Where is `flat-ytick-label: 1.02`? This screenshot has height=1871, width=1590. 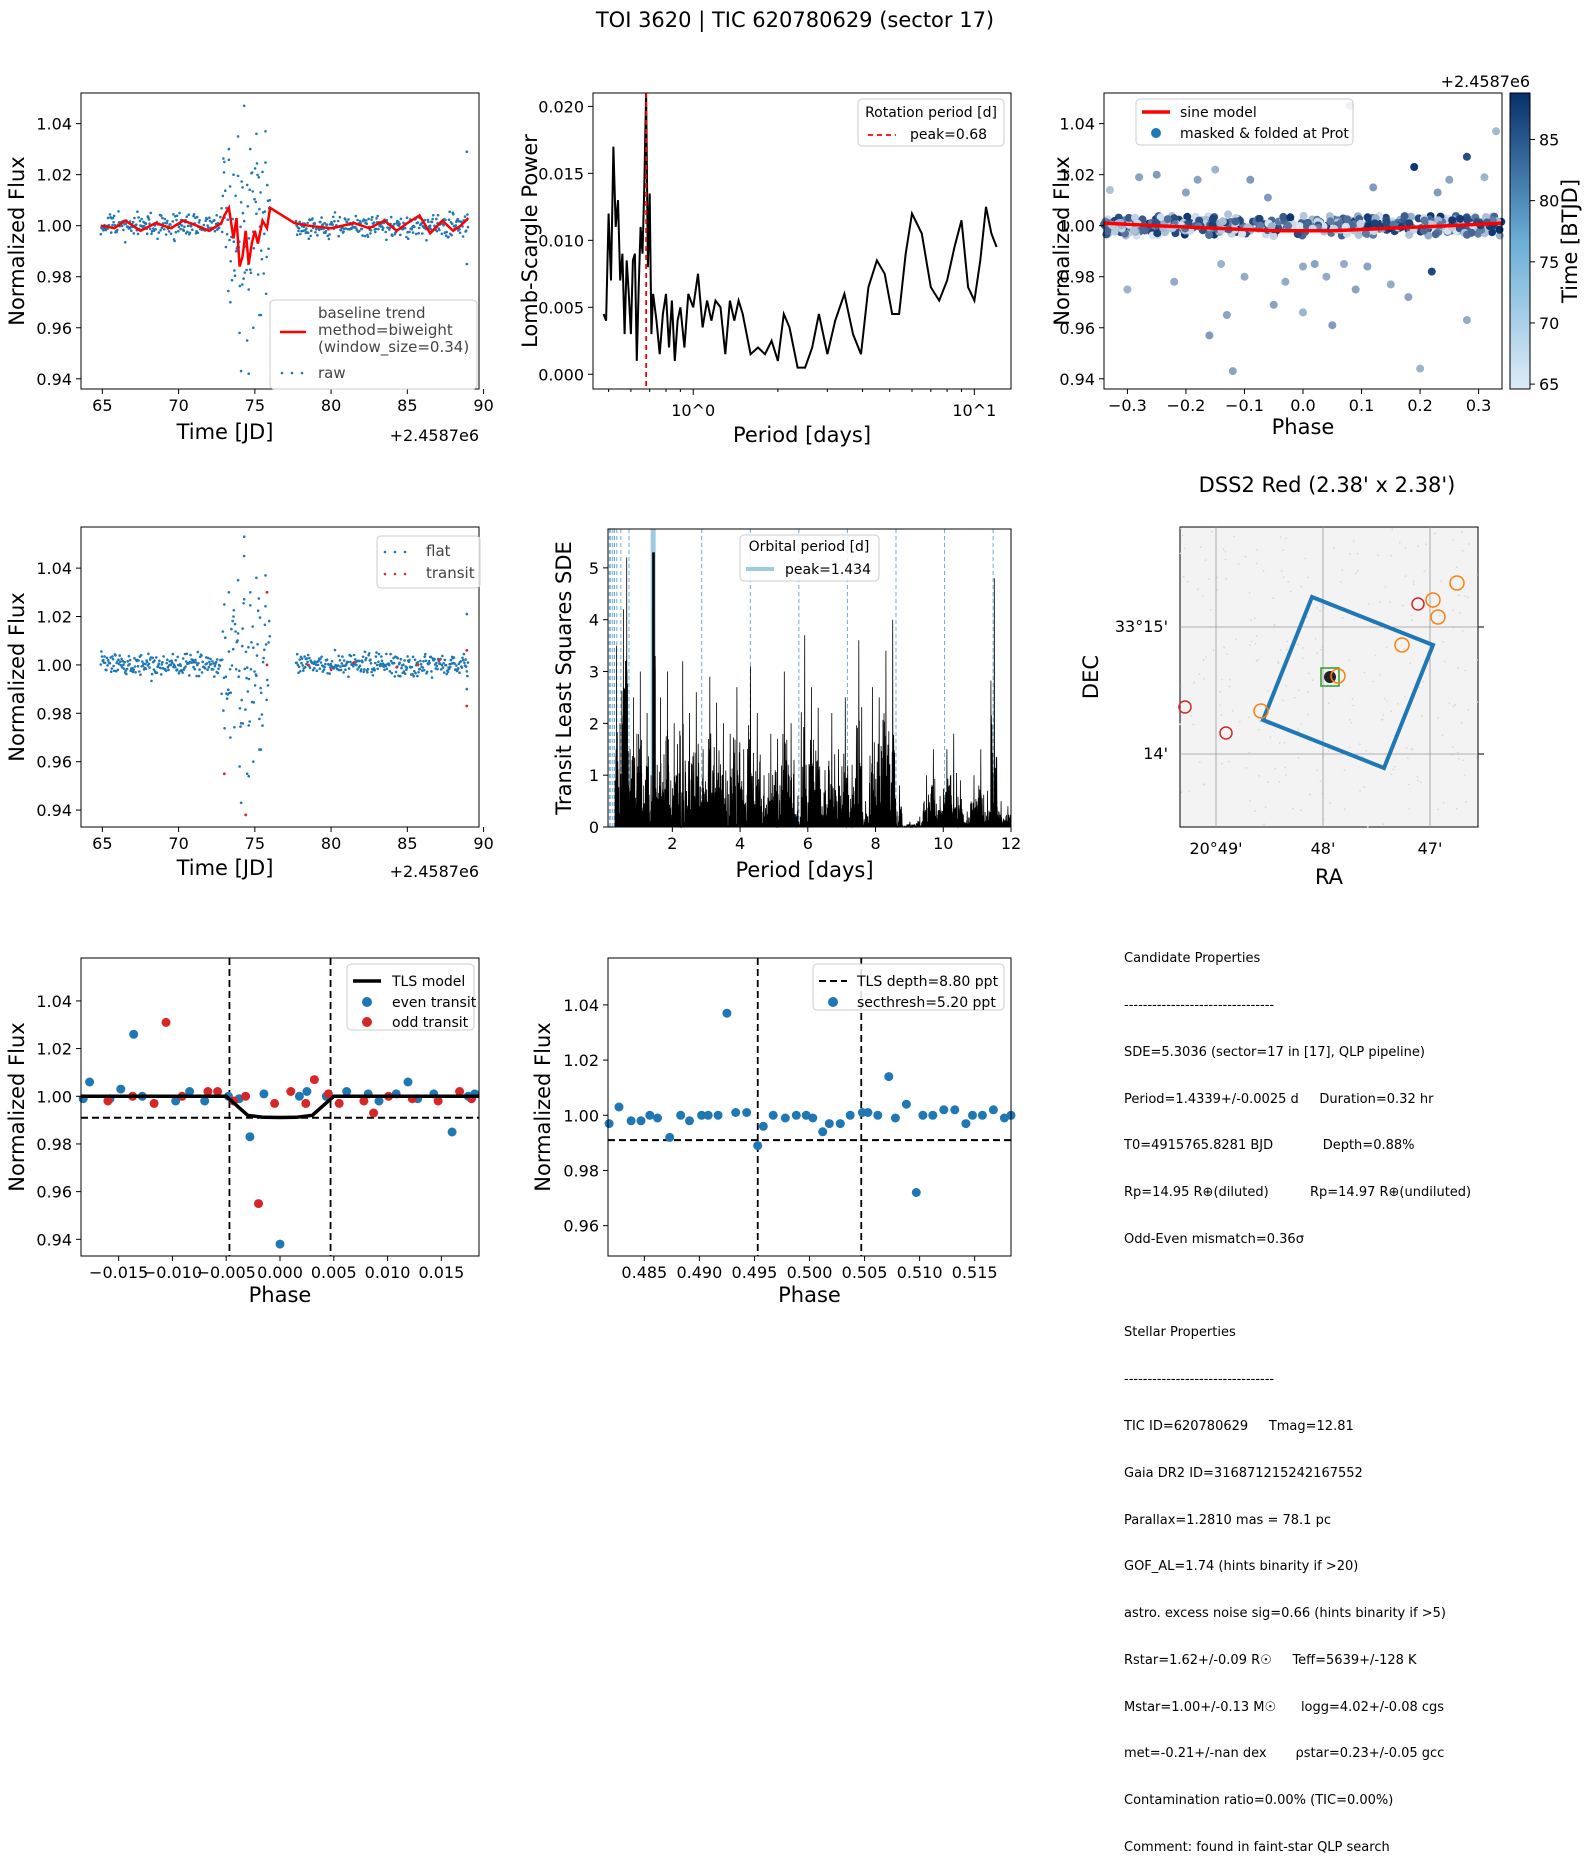
flat-ytick-label: 1.02 is located at coordinates (54, 617).